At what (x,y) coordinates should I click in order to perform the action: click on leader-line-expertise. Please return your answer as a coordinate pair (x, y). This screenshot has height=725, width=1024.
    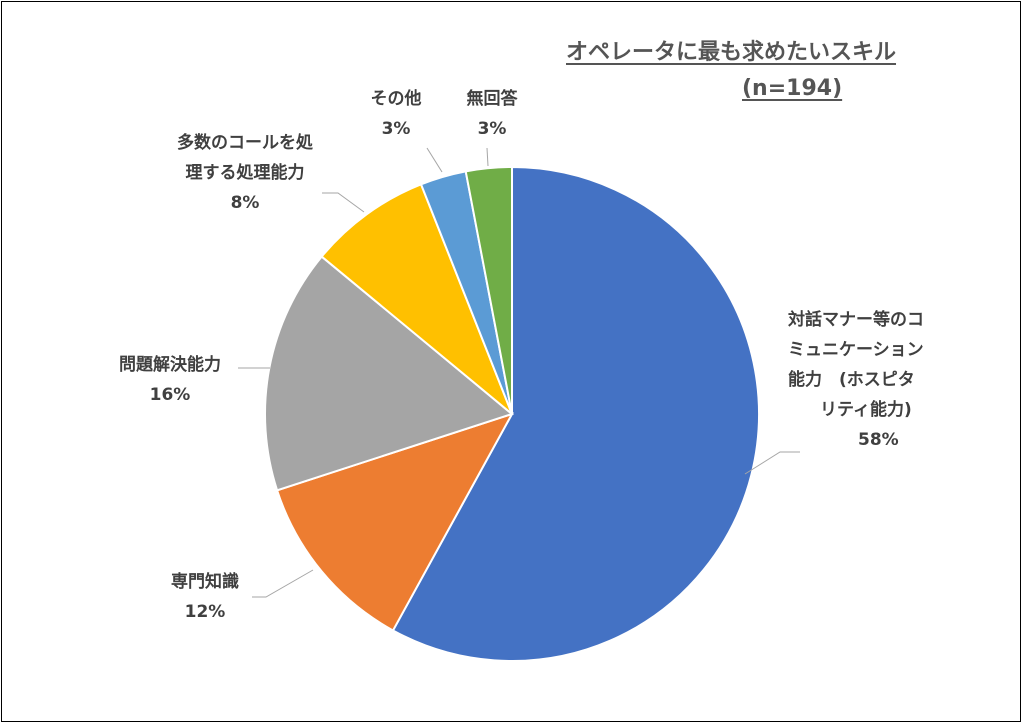
    Looking at the image, I should click on (283, 583).